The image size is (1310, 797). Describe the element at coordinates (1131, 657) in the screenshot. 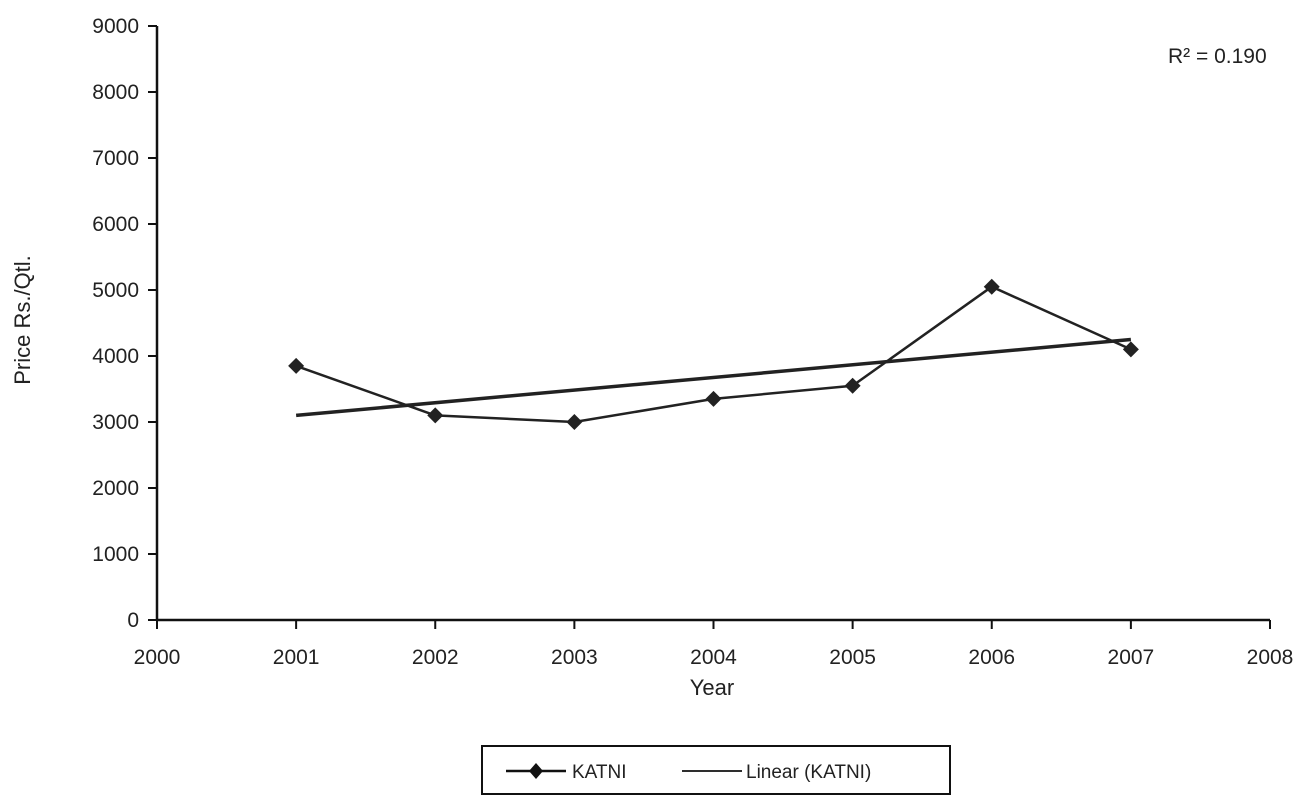

I see `x-tick-label: 2007` at that location.